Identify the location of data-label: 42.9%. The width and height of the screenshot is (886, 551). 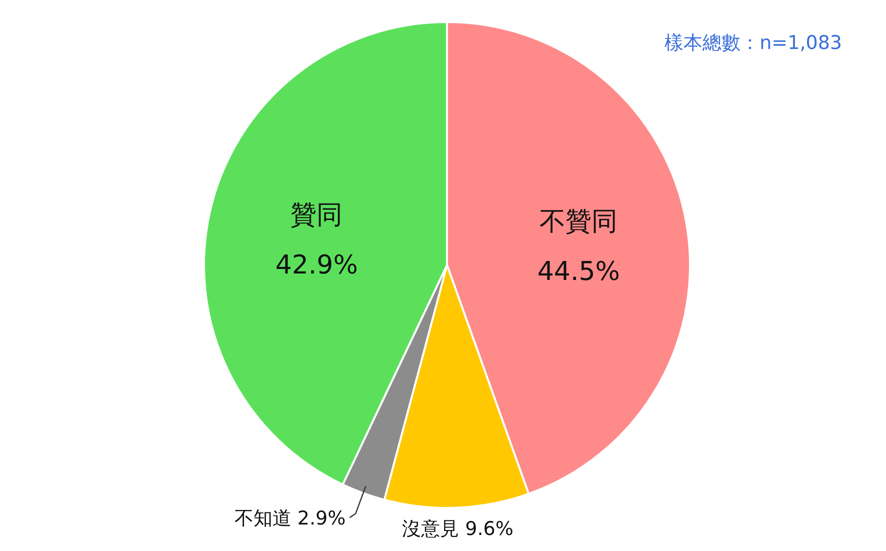
(316, 265).